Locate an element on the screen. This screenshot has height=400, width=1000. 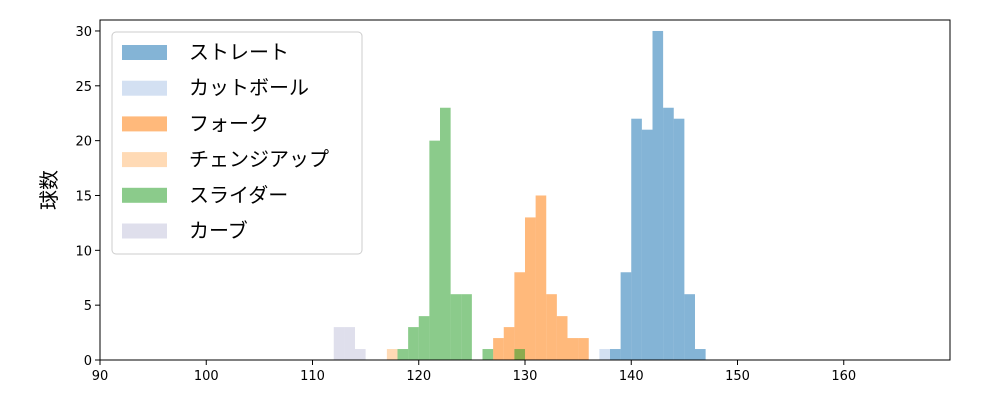
y-tick-label-3: 15 is located at coordinates (83, 196).